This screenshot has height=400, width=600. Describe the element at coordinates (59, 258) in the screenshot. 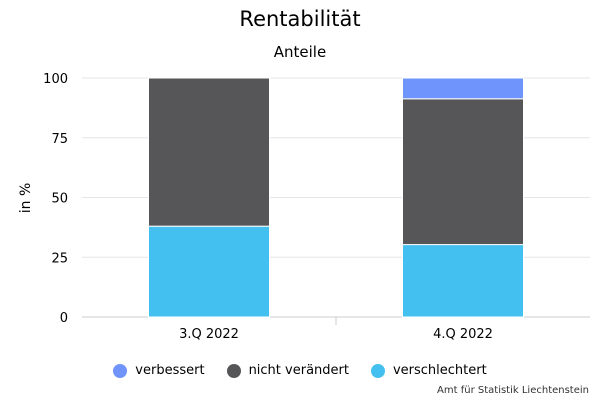

I see `y-tick-label: 25` at that location.